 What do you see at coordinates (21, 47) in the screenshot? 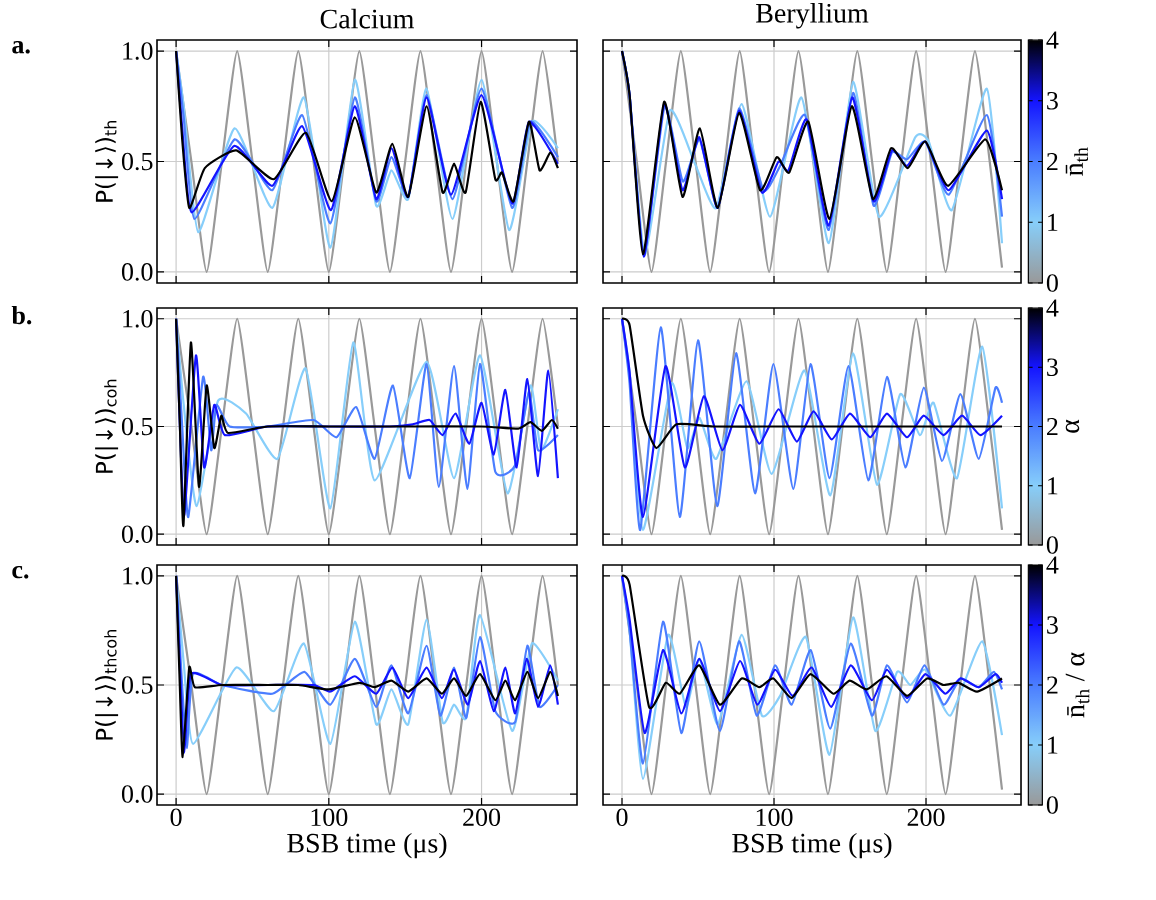
I see `text: a.` at bounding box center [21, 47].